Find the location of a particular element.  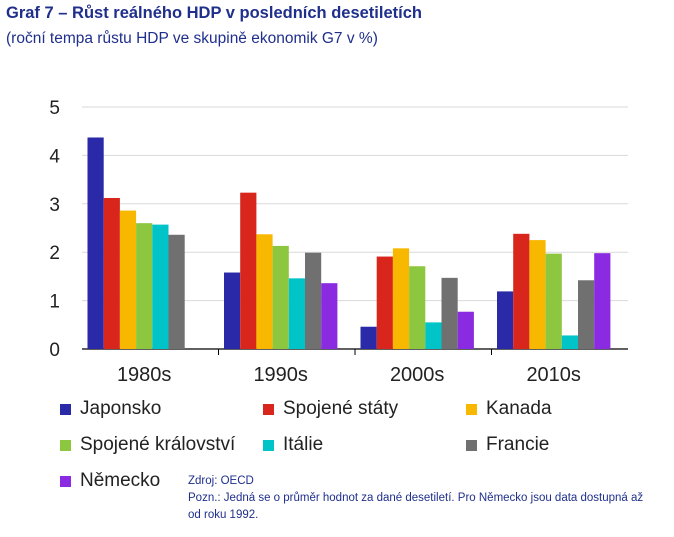

legend-label: Japonsko is located at coordinates (121, 408).